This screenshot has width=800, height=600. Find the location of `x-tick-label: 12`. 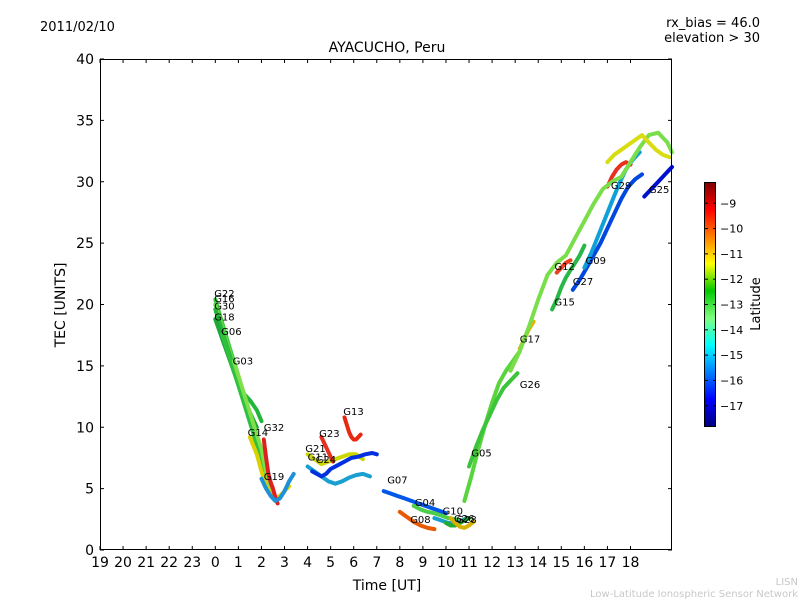

x-tick-label: 12 is located at coordinates (492, 563).